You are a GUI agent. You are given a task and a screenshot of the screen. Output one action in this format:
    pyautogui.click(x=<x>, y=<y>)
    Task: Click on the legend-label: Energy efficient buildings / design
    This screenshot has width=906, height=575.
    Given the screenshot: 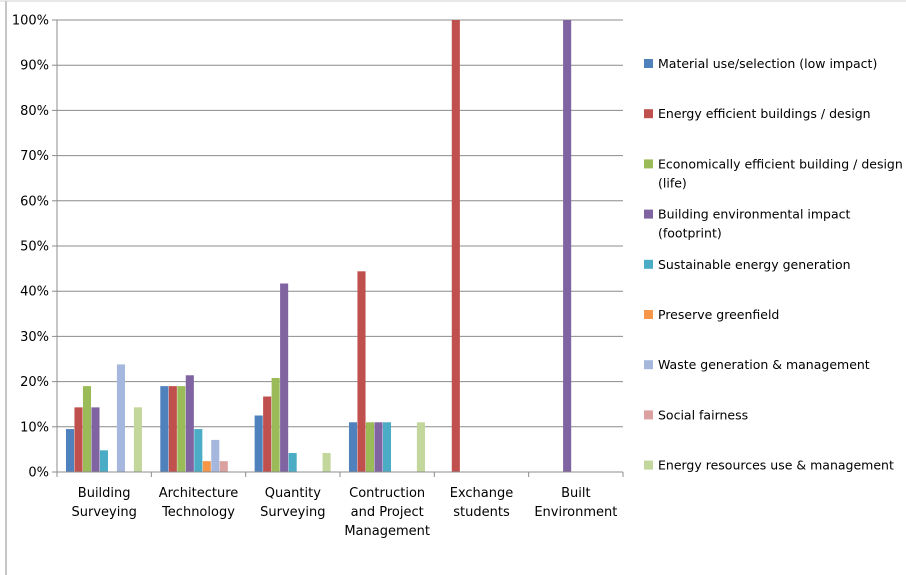 What is the action you would take?
    pyautogui.click(x=764, y=113)
    